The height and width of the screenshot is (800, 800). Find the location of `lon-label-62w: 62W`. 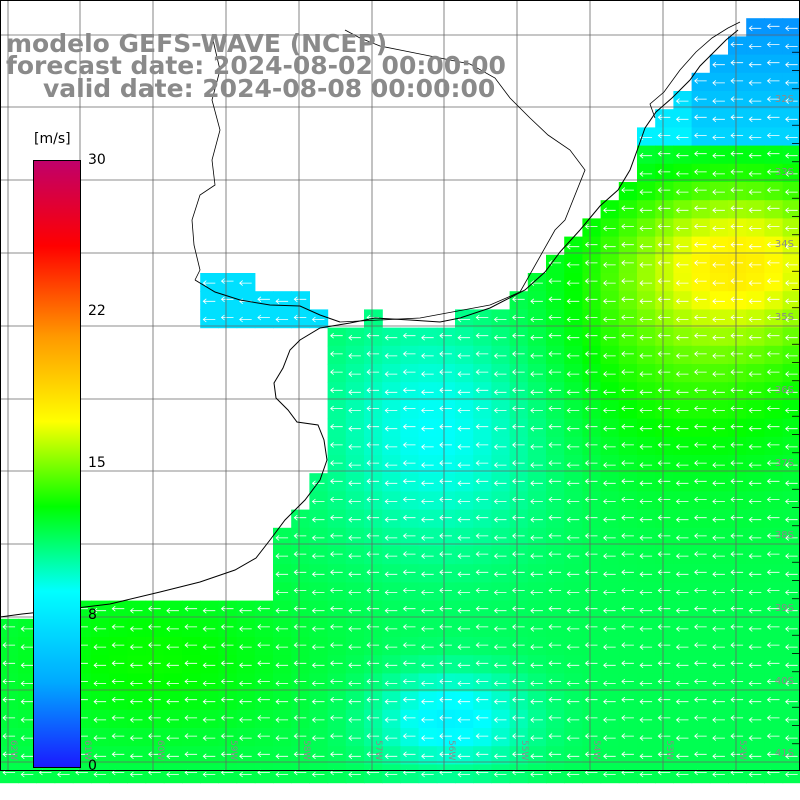

lon-label-62w: 62W is located at coordinates (13, 750).